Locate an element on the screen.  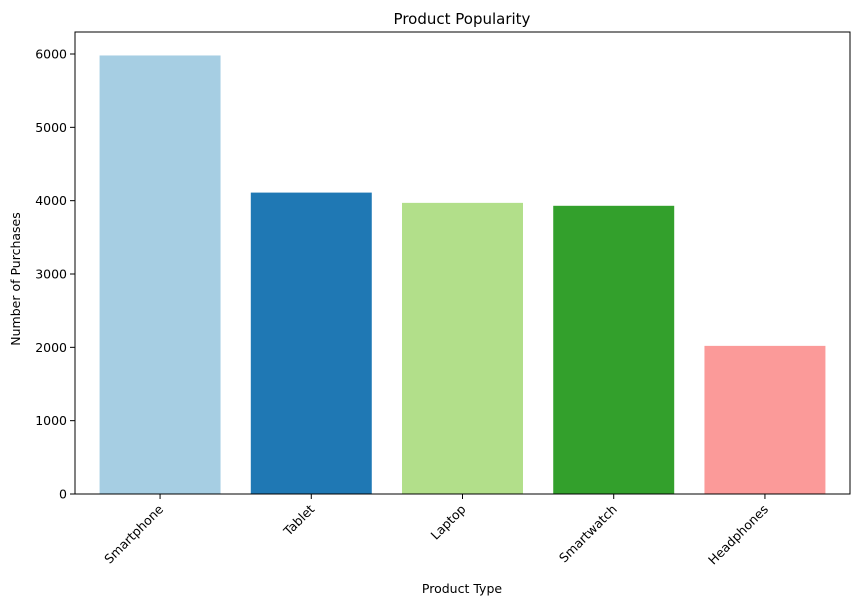
x-tick-label: Smartwatch is located at coordinates (588, 534).